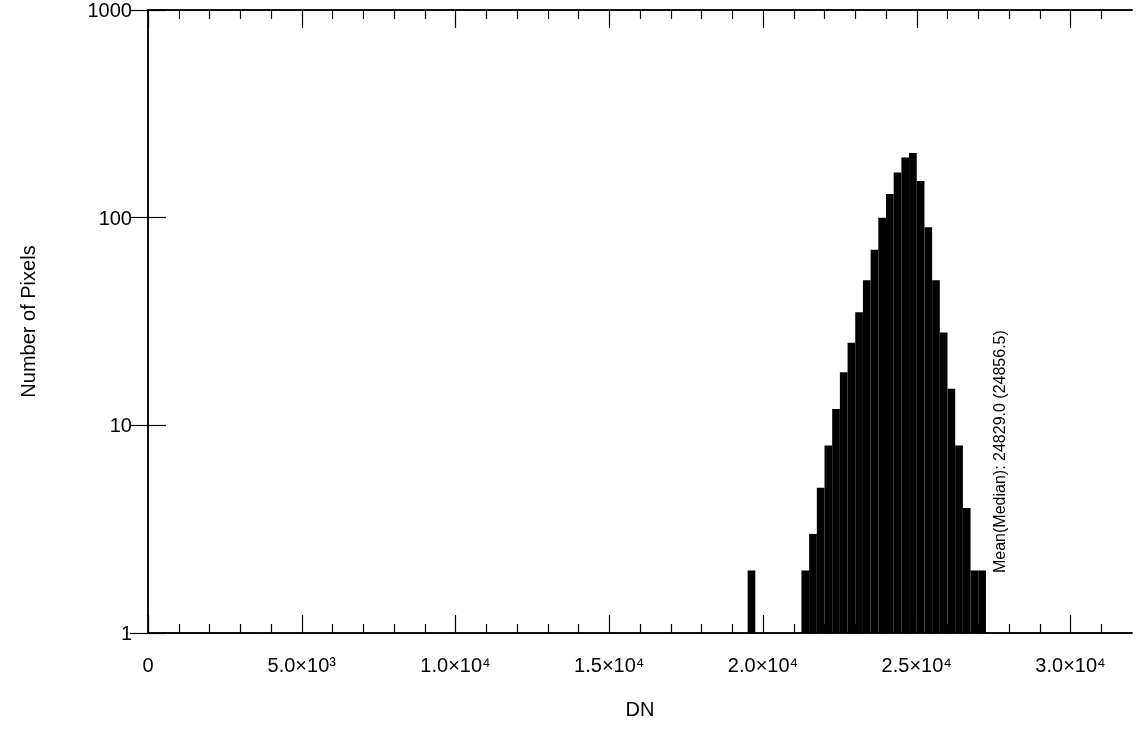 The width and height of the screenshot is (1136, 752). Describe the element at coordinates (455, 665) in the screenshot. I see `x-tick-label: 1.0×10⁴` at that location.